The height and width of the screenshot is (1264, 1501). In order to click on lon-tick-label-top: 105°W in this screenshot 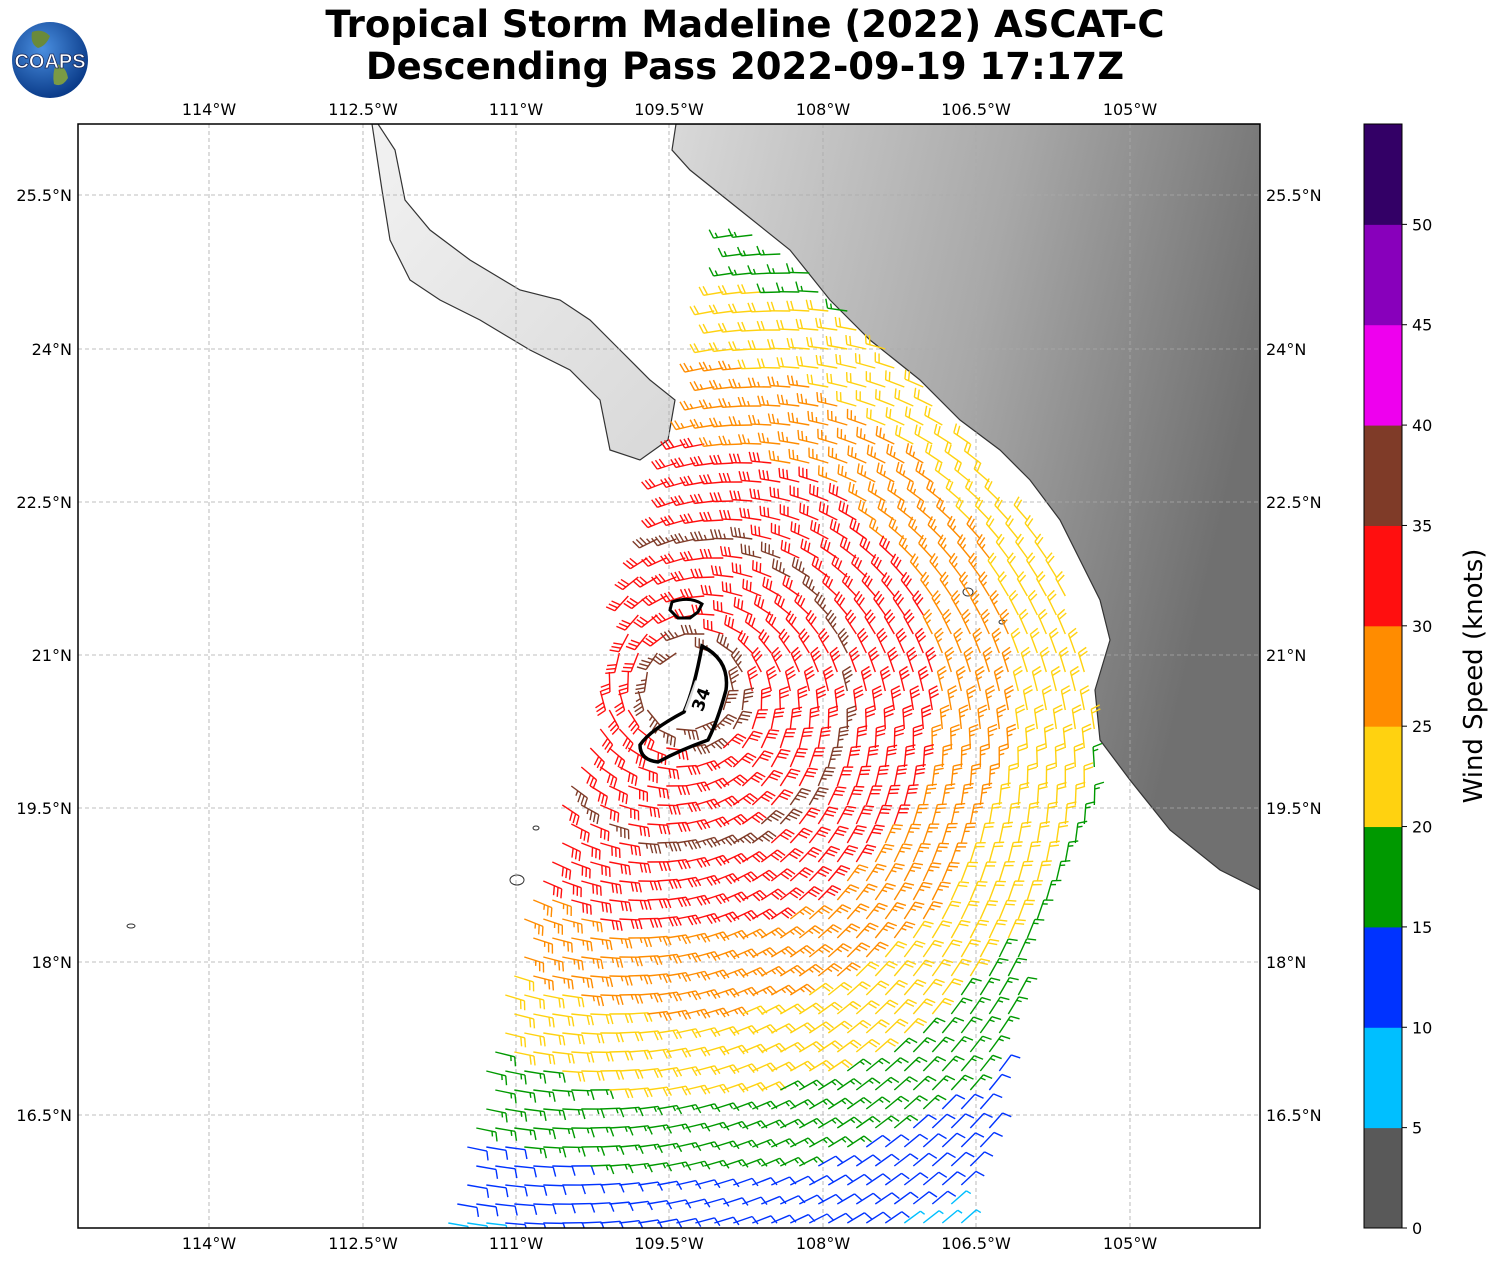, I will do `click(1130, 109)`.